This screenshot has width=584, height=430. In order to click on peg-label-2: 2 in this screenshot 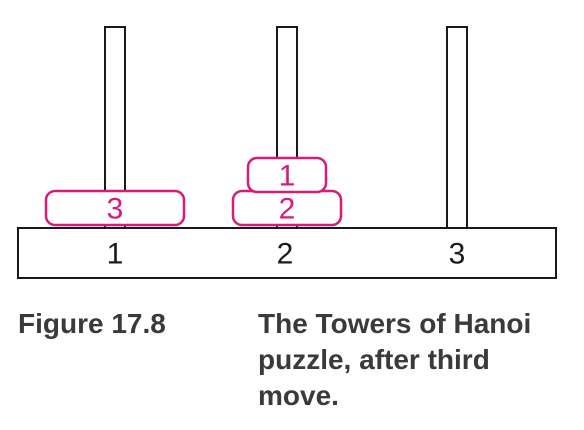, I will do `click(285, 254)`.